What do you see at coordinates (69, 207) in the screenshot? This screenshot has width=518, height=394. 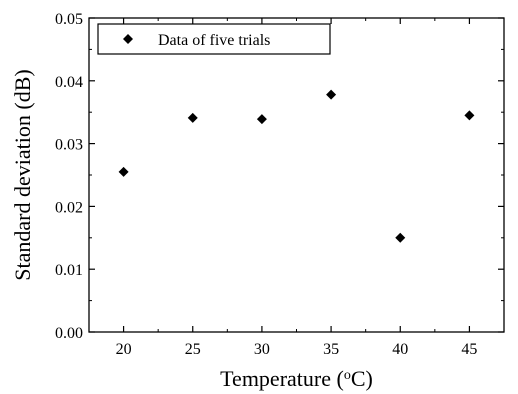 I see `y-tick-label: 0.02` at bounding box center [69, 207].